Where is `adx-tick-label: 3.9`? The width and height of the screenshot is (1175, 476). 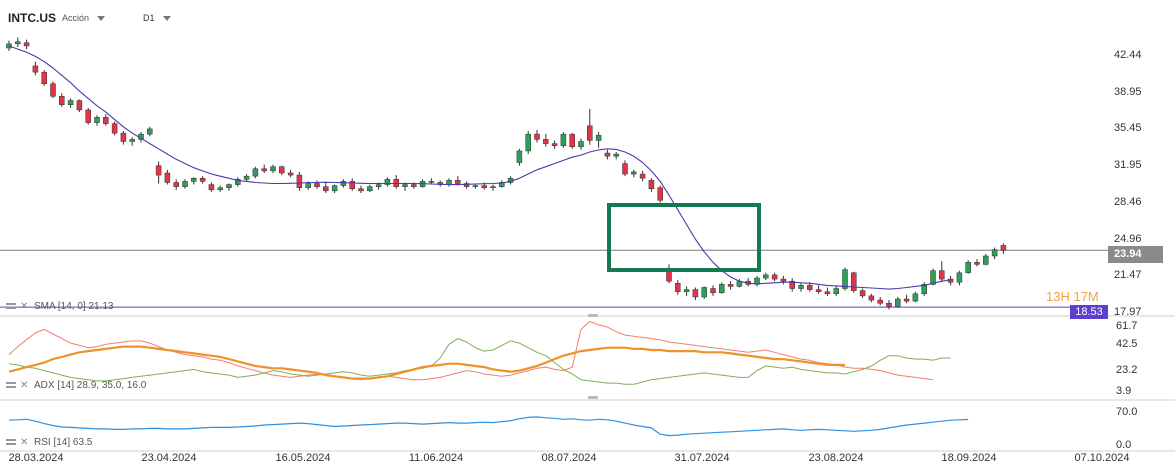
adx-tick-label: 3.9 is located at coordinates (1124, 391).